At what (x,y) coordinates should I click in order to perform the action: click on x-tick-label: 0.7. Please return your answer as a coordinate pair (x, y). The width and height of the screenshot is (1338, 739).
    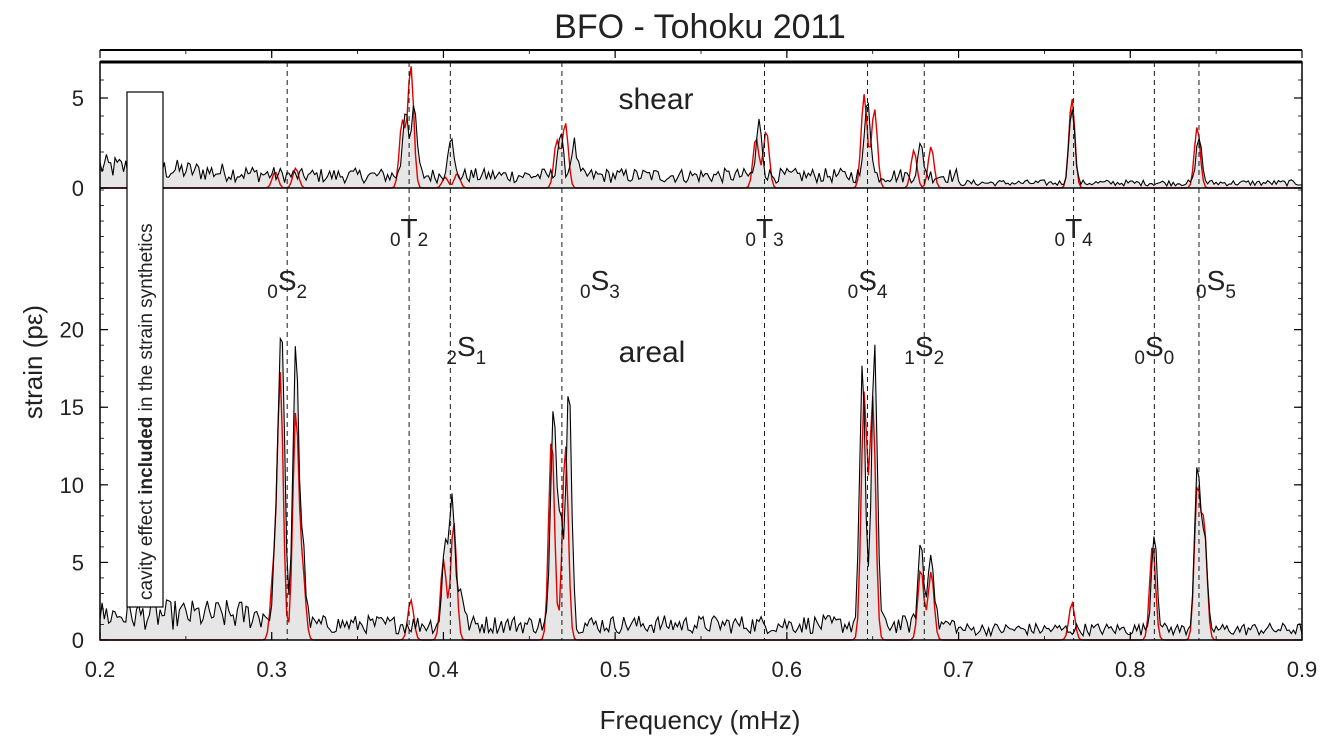
    Looking at the image, I should click on (958, 669).